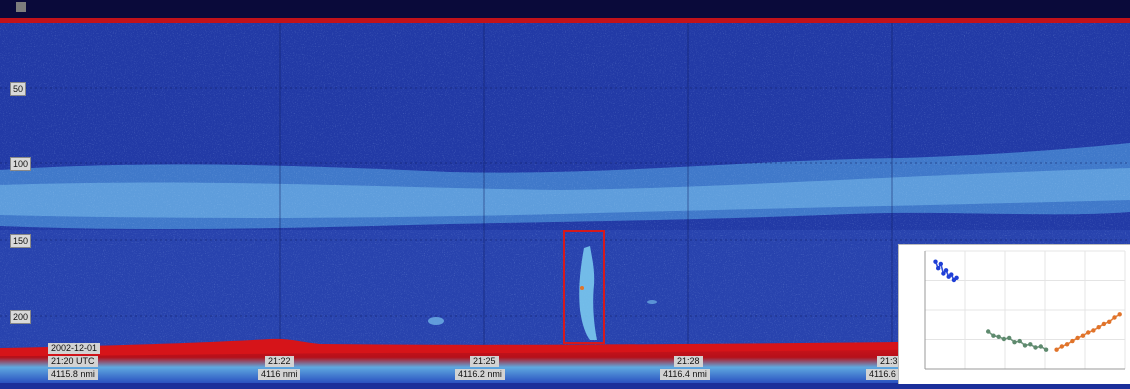 This screenshot has height=389, width=1130. I want to click on inset-chart, so click(1014, 314).